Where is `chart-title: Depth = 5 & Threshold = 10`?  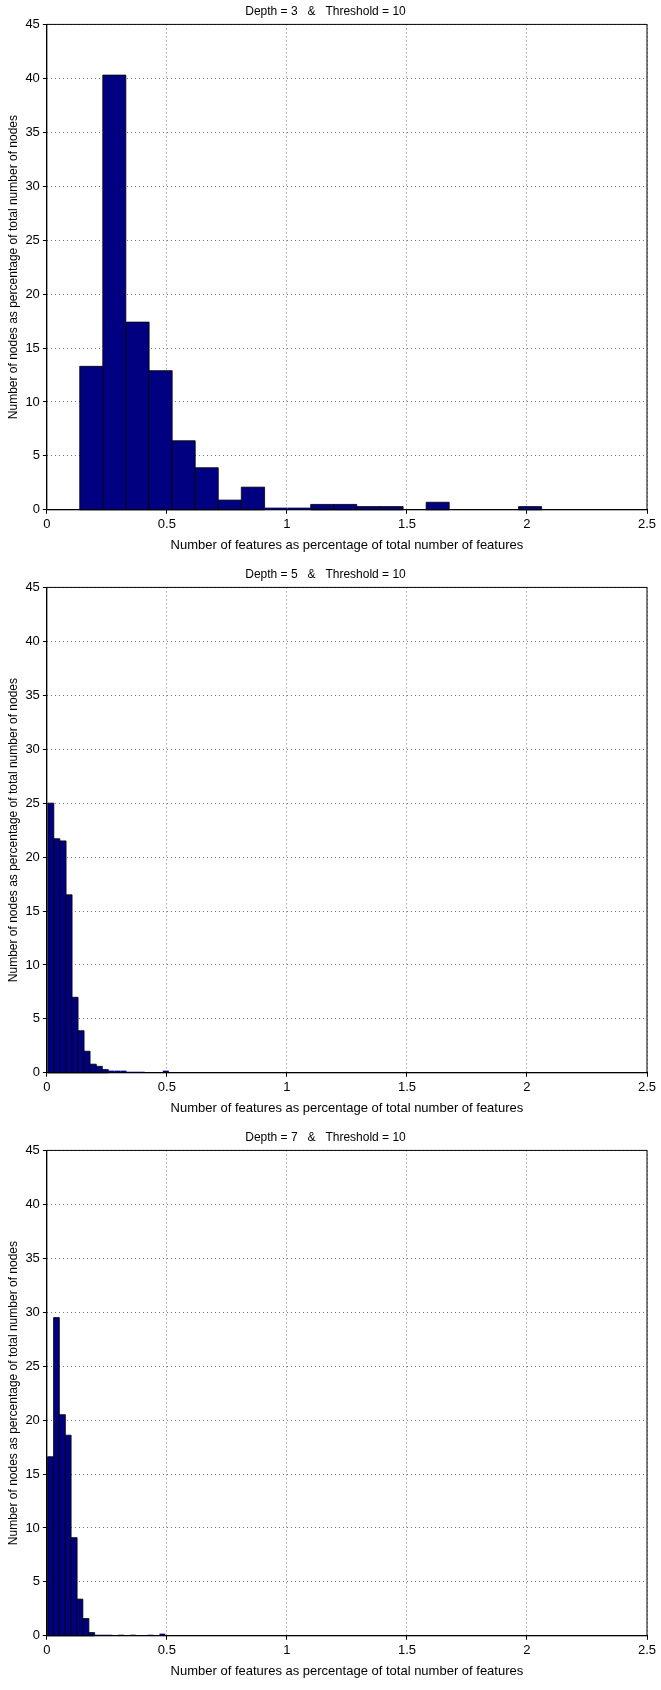
chart-title: Depth = 5 & Threshold = 10 is located at coordinates (326, 573).